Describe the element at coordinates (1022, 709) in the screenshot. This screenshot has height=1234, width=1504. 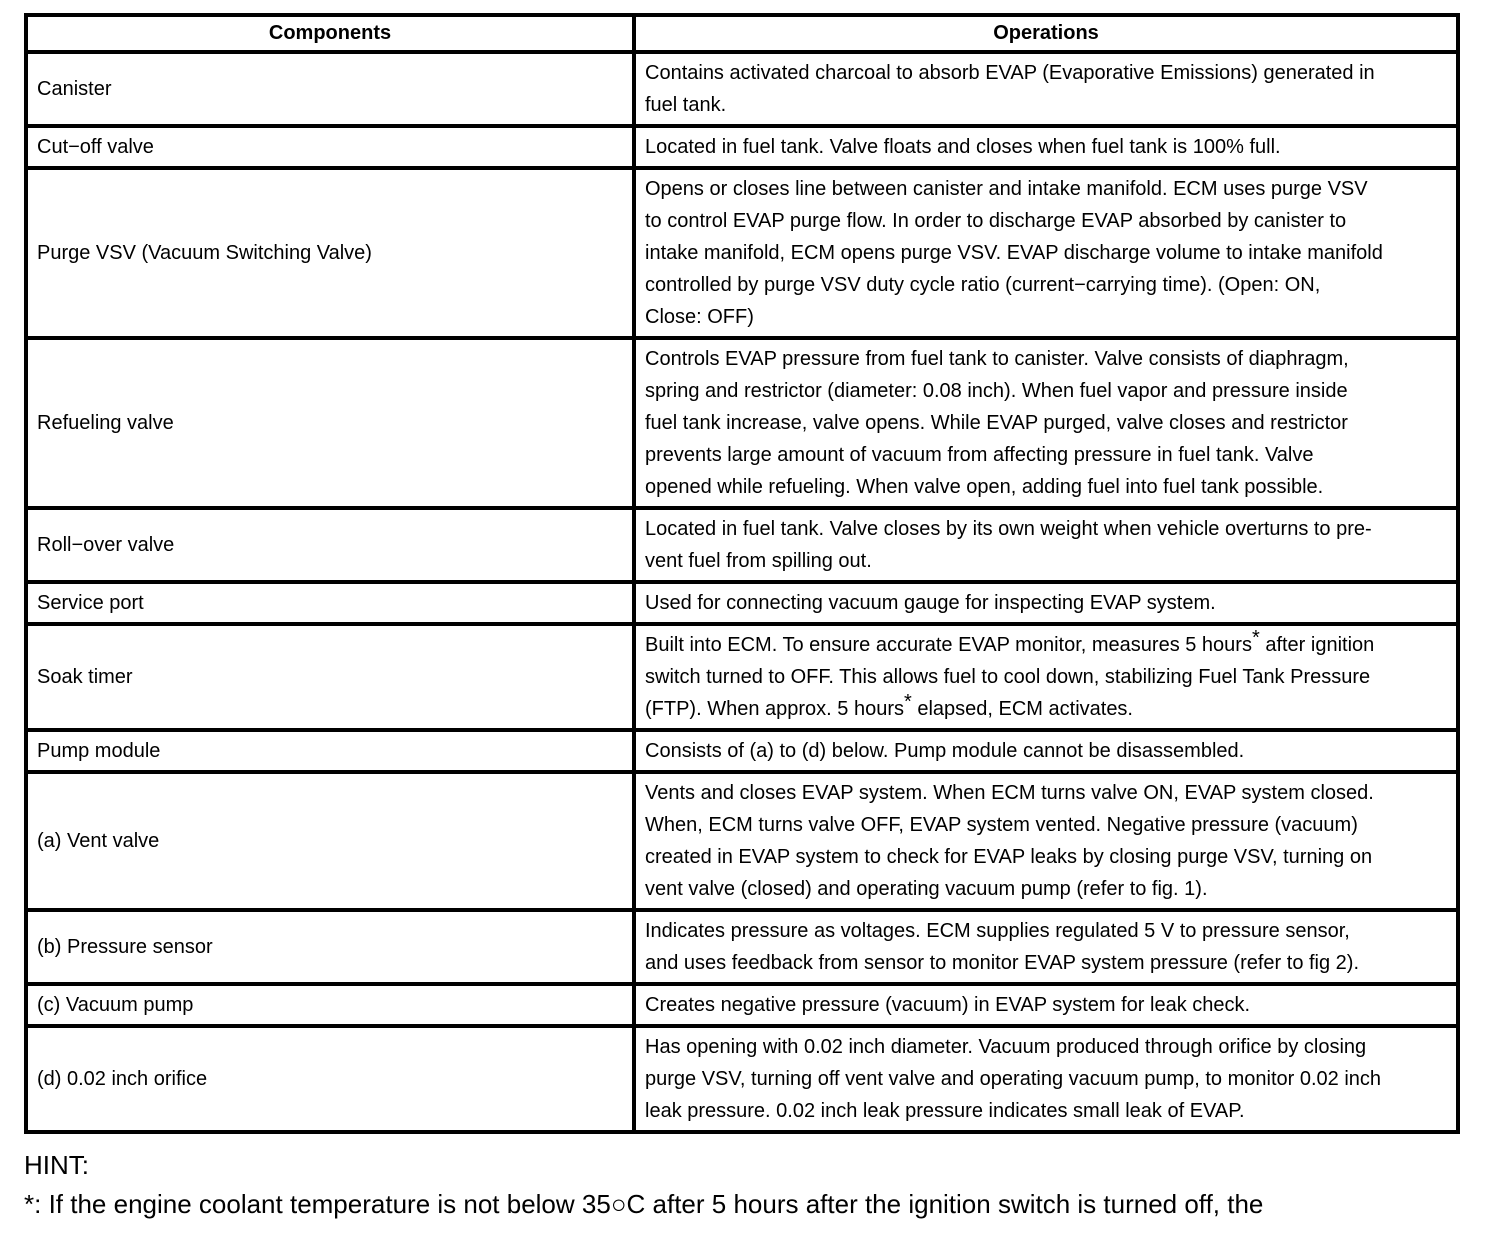
I see `operation-text: elapsed, ECM activates.` at that location.